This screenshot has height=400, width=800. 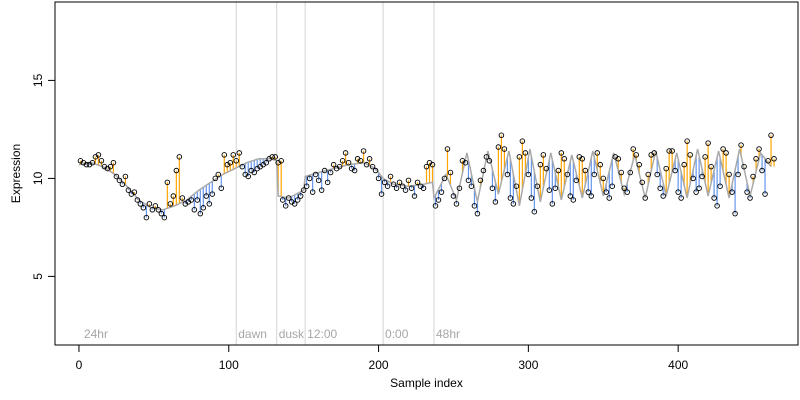 I want to click on time-annotations: 24hr dawn dusk 12:00 0:00 48hr, so click(x=272, y=334).